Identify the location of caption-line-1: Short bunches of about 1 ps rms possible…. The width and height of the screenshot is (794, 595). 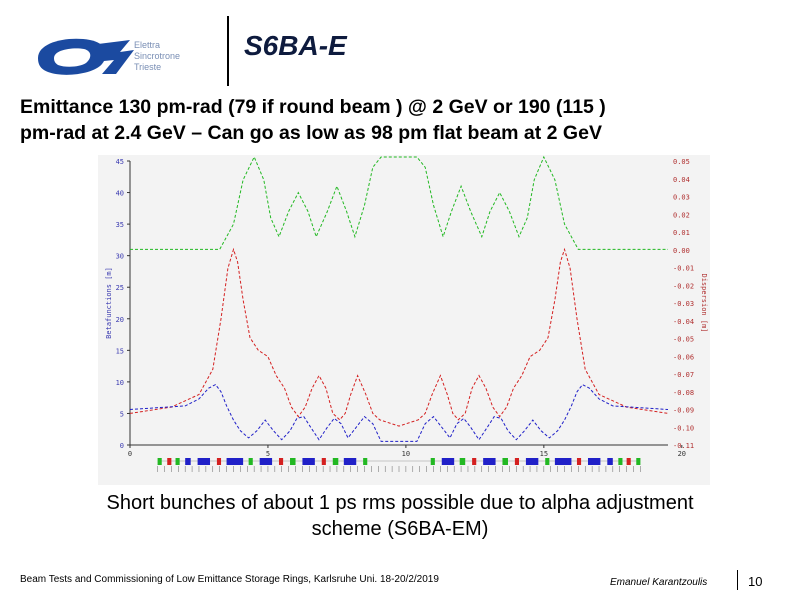
(400, 503).